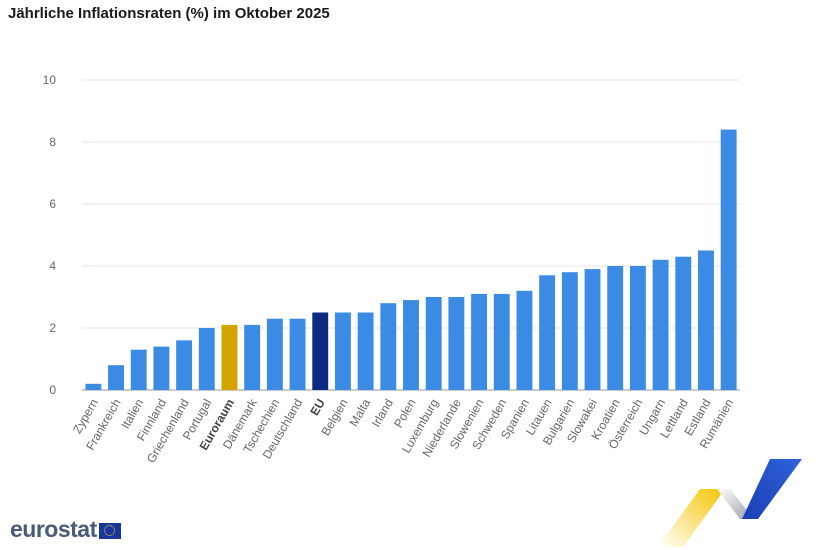 The width and height of the screenshot is (823, 550). Describe the element at coordinates (524, 340) in the screenshot. I see `bar-spanien` at that location.